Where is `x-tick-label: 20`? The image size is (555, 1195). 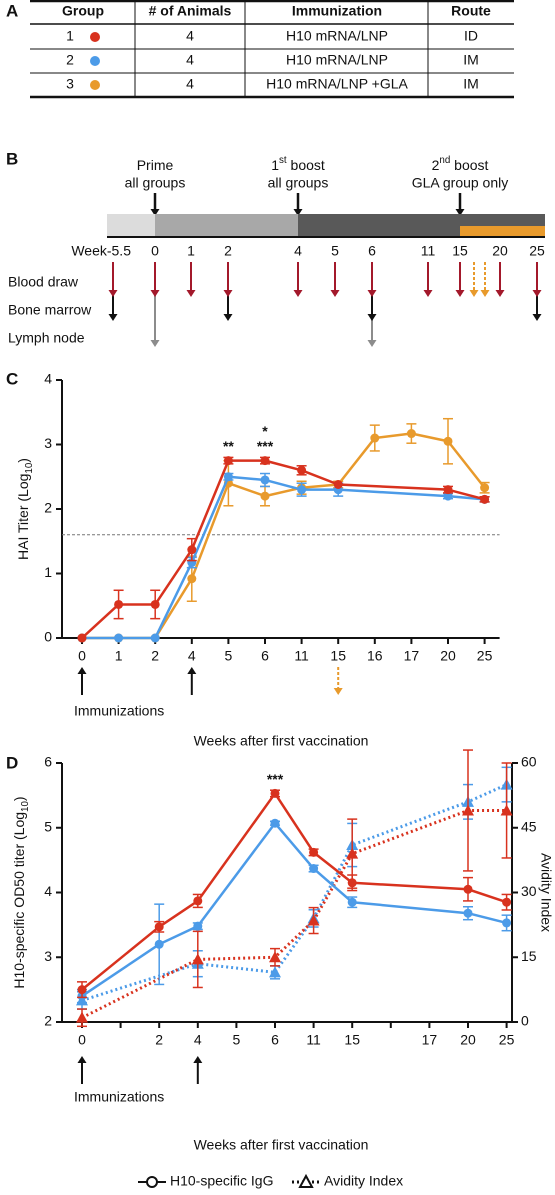
x-tick-label: 20 is located at coordinates (448, 656).